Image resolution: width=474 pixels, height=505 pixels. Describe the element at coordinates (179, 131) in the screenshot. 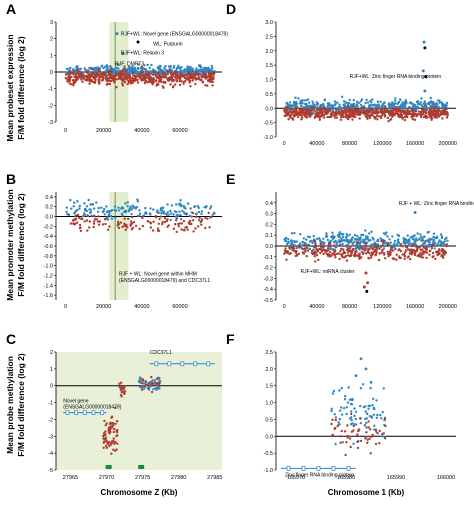

I see `x-tick-label: 60000` at that location.